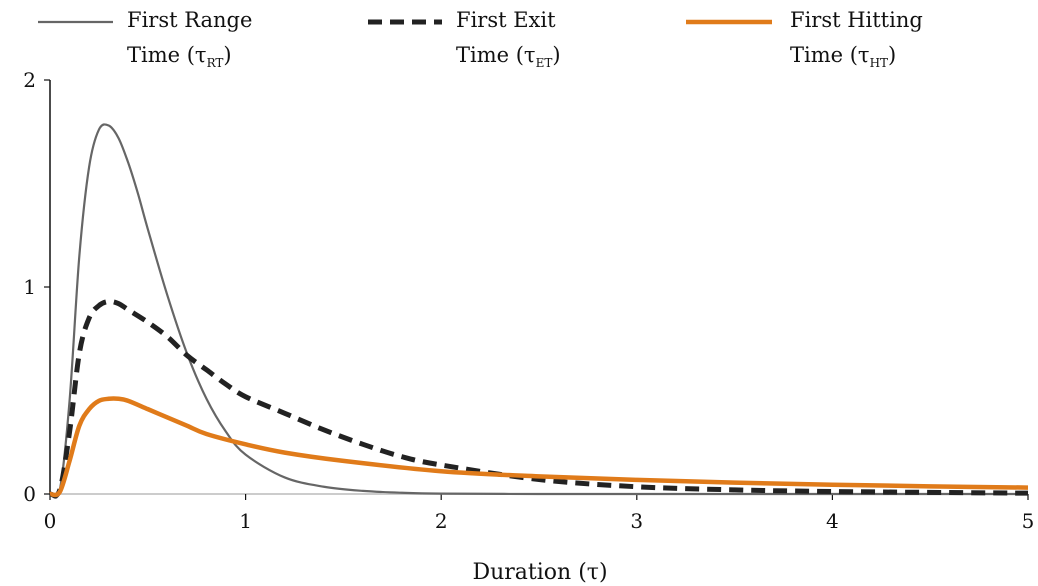 This screenshot has width=1038, height=586. What do you see at coordinates (1028, 521) in the screenshot?
I see `x-tick-label: 5` at bounding box center [1028, 521].